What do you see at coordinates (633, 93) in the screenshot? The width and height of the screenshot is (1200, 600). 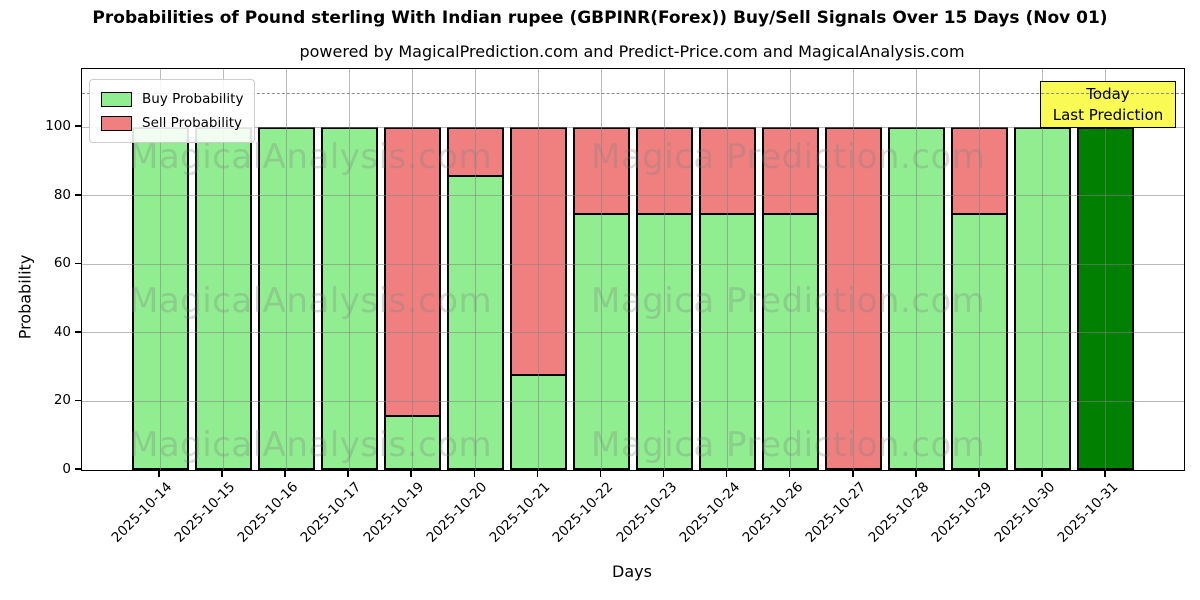 I see `threshold-dashed-line` at bounding box center [633, 93].